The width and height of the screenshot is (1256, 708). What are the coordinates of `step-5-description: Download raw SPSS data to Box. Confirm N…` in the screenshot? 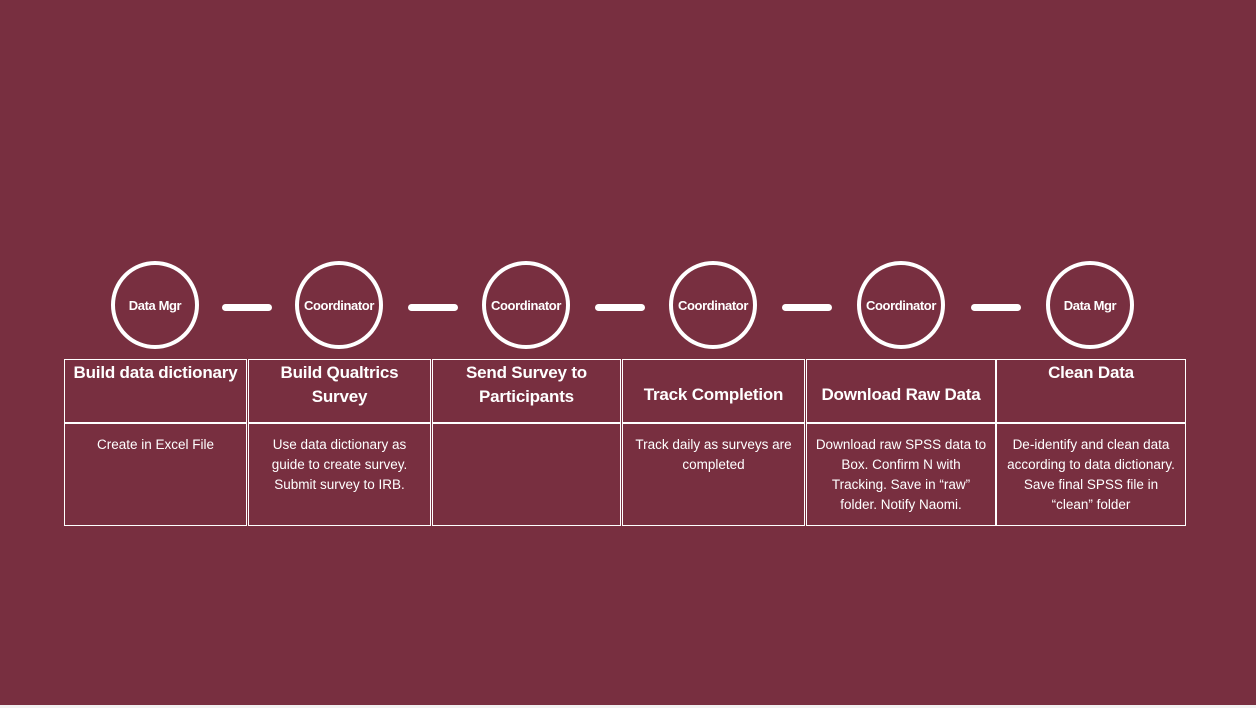 It's located at (901, 474).